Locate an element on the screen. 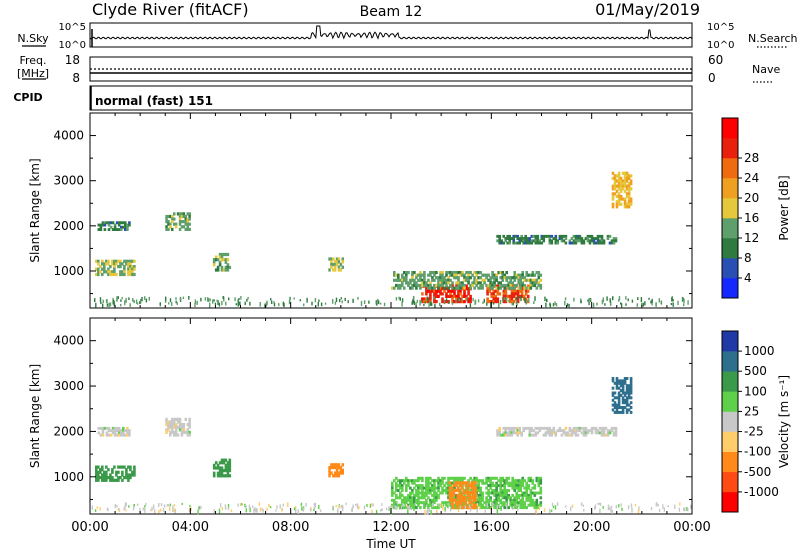 This screenshot has width=800, height=554. velocity-colorbar-label: Velocity [m s⁻¹] is located at coordinates (784, 421).